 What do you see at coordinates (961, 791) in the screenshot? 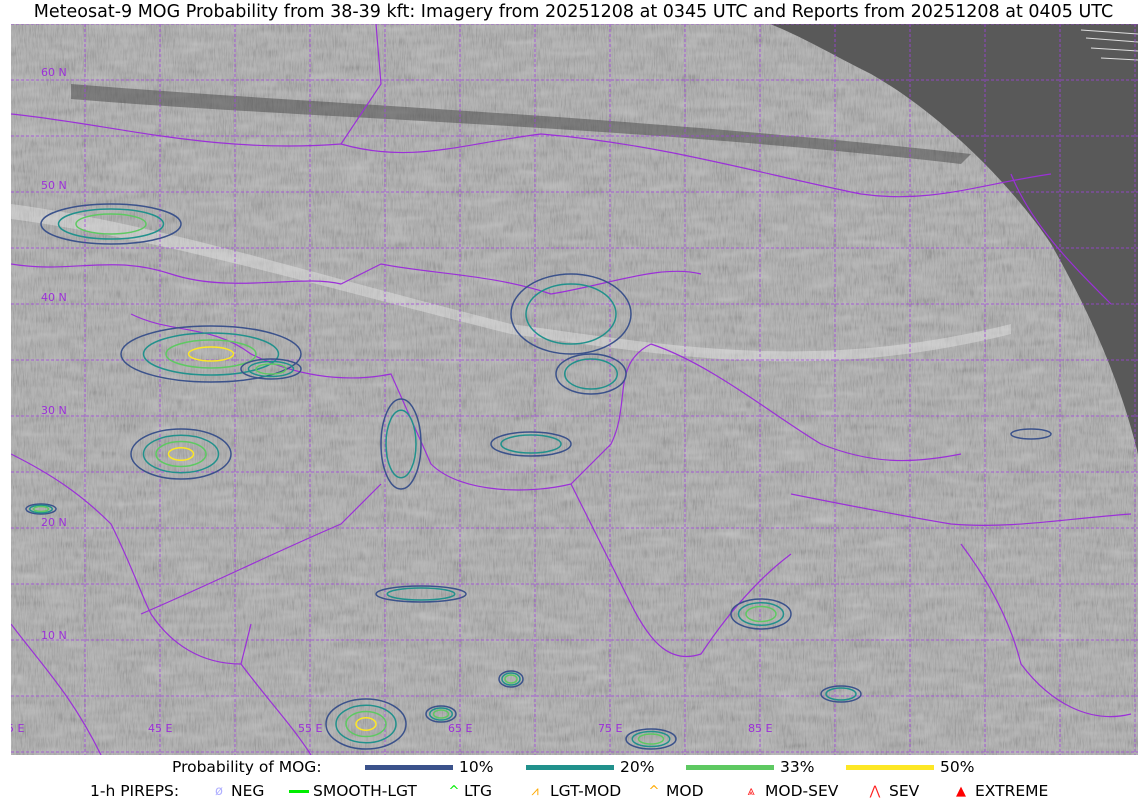
I see `filled-triangle-icon: ▲` at bounding box center [961, 791].